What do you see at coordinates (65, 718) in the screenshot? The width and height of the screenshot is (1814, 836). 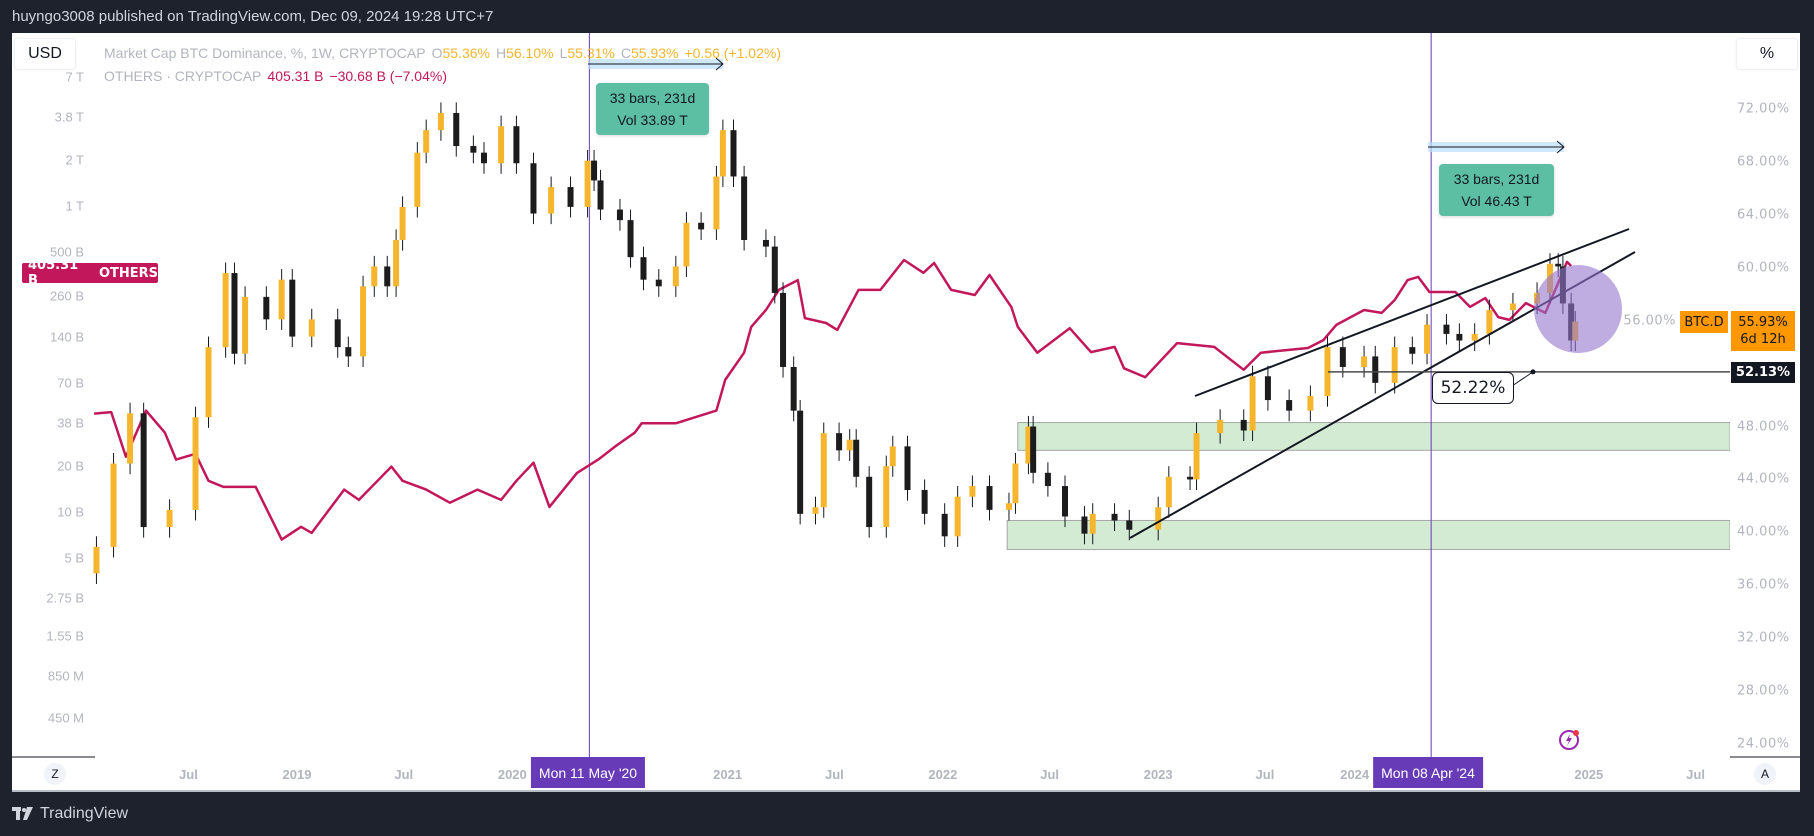 I see `left-axis-tick: 450 M` at bounding box center [65, 718].